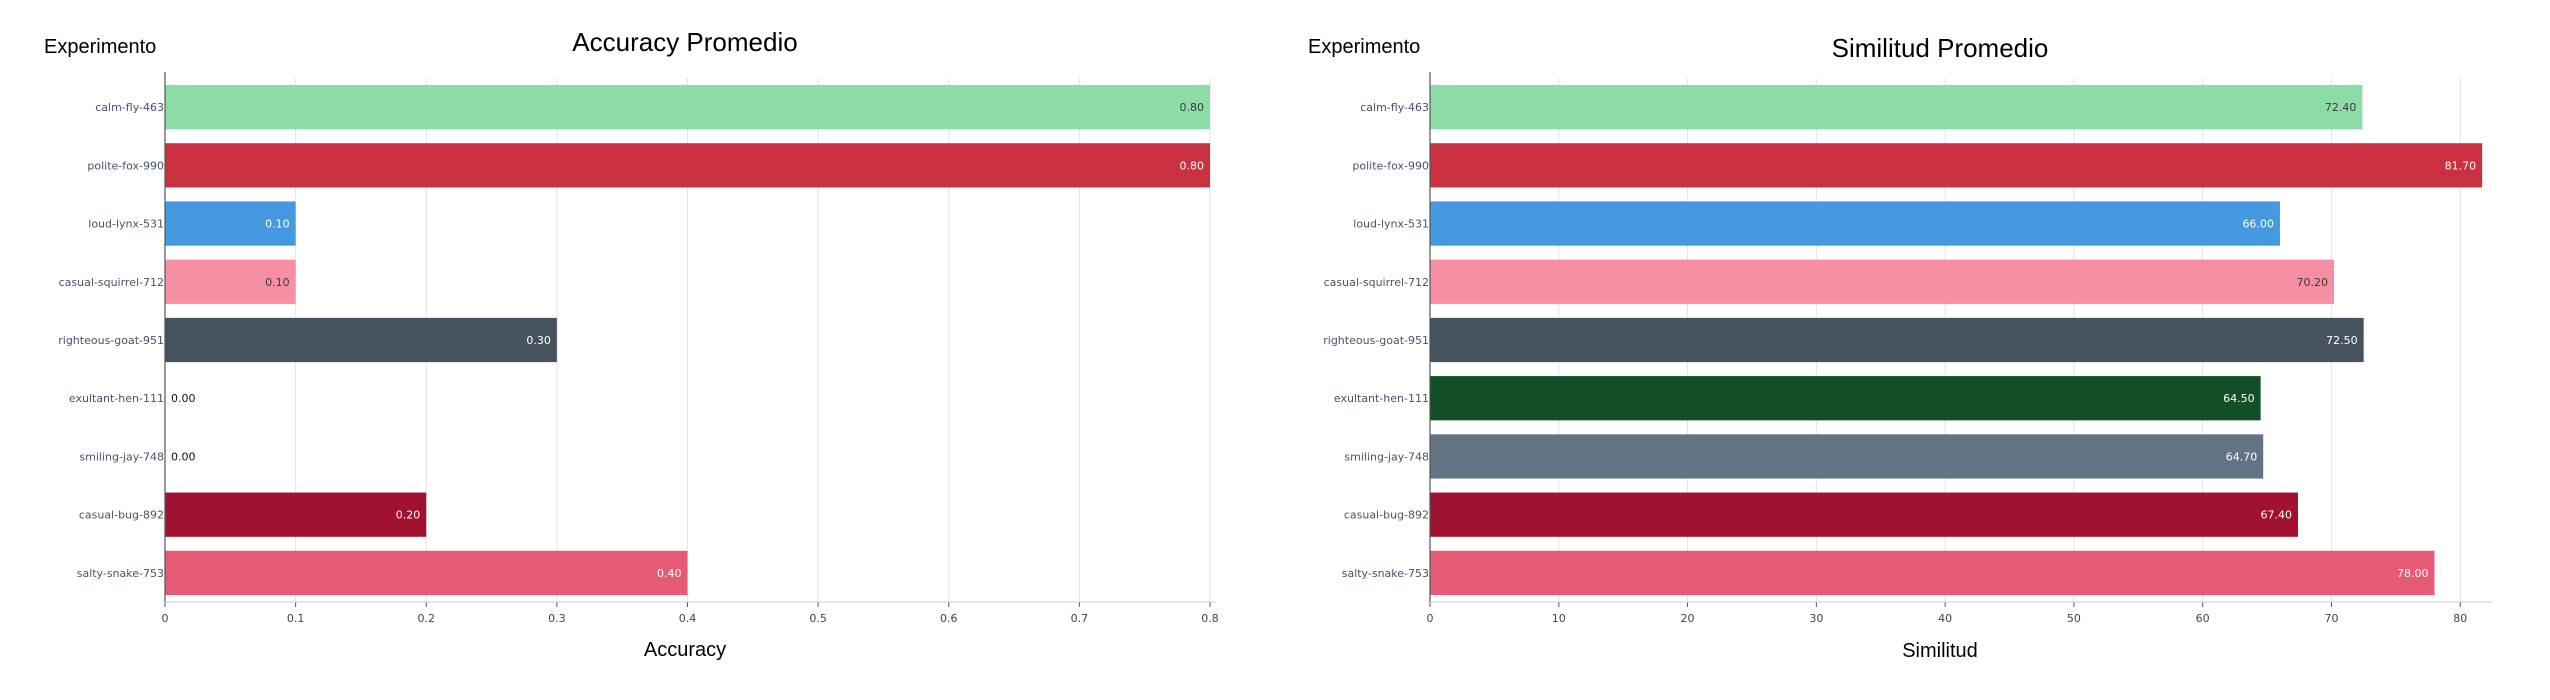  What do you see at coordinates (2342, 340) in the screenshot?
I see `data-label: 72.50` at bounding box center [2342, 340].